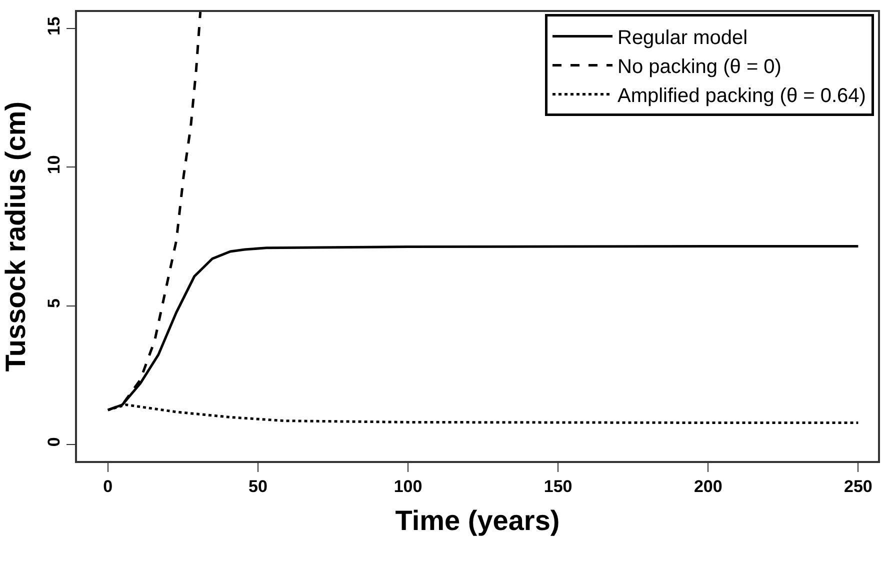 This screenshot has width=890, height=561. What do you see at coordinates (408, 486) in the screenshot?
I see `x-tick-label: 100` at bounding box center [408, 486].